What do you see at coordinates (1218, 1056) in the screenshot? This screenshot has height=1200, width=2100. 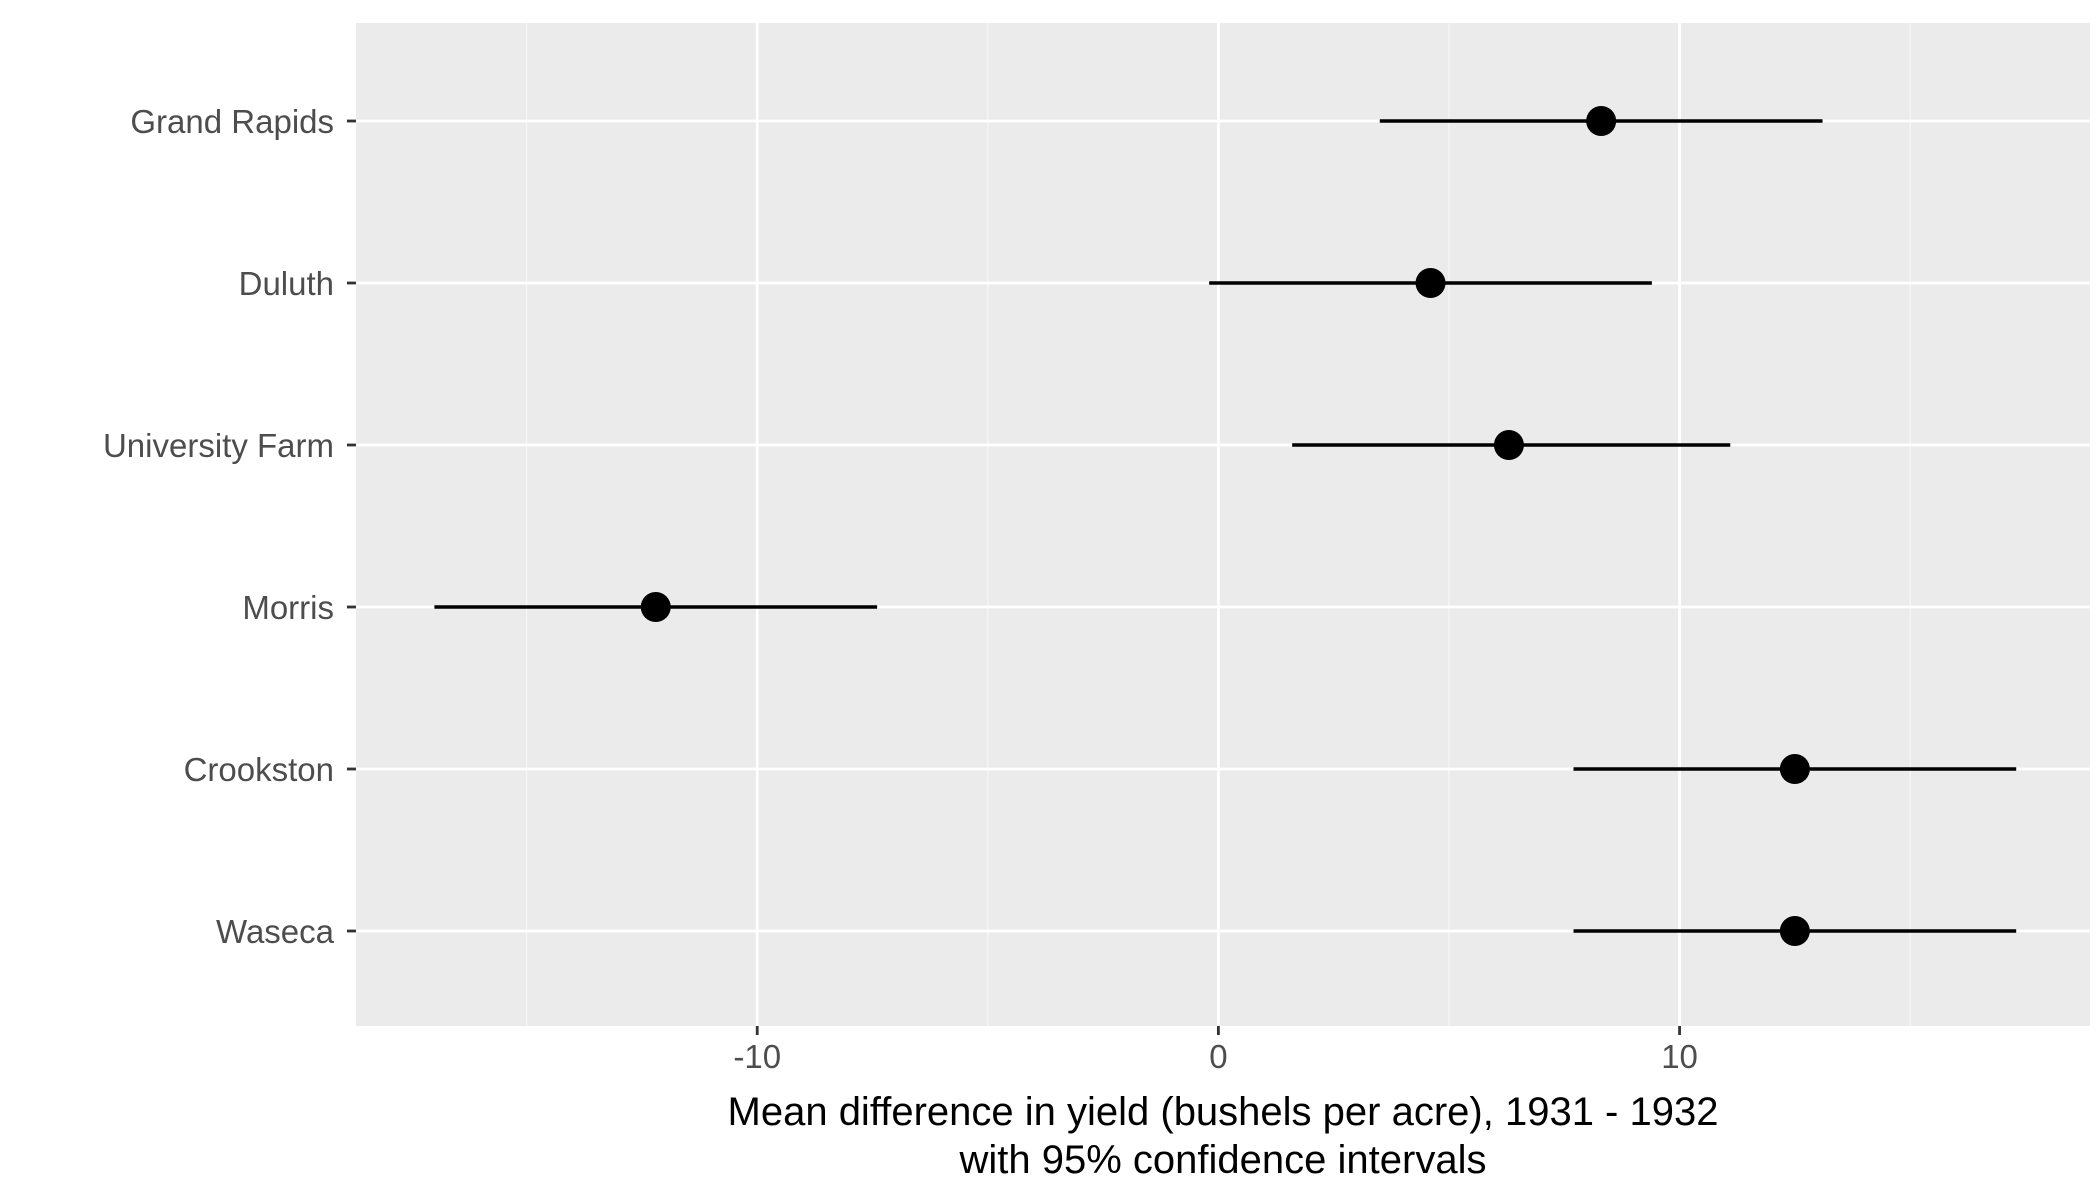 I see `x-tick-label: 0` at bounding box center [1218, 1056].